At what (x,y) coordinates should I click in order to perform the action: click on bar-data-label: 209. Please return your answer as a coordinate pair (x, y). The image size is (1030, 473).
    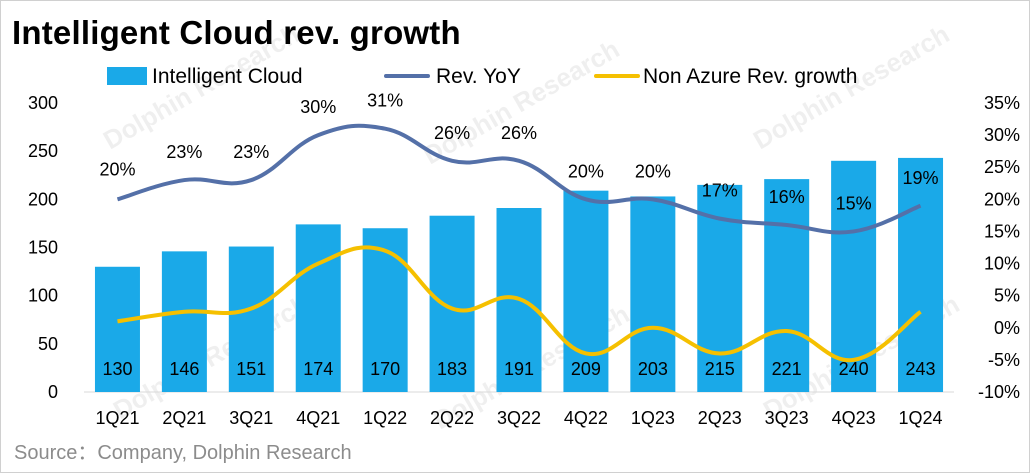
    Looking at the image, I should click on (586, 369).